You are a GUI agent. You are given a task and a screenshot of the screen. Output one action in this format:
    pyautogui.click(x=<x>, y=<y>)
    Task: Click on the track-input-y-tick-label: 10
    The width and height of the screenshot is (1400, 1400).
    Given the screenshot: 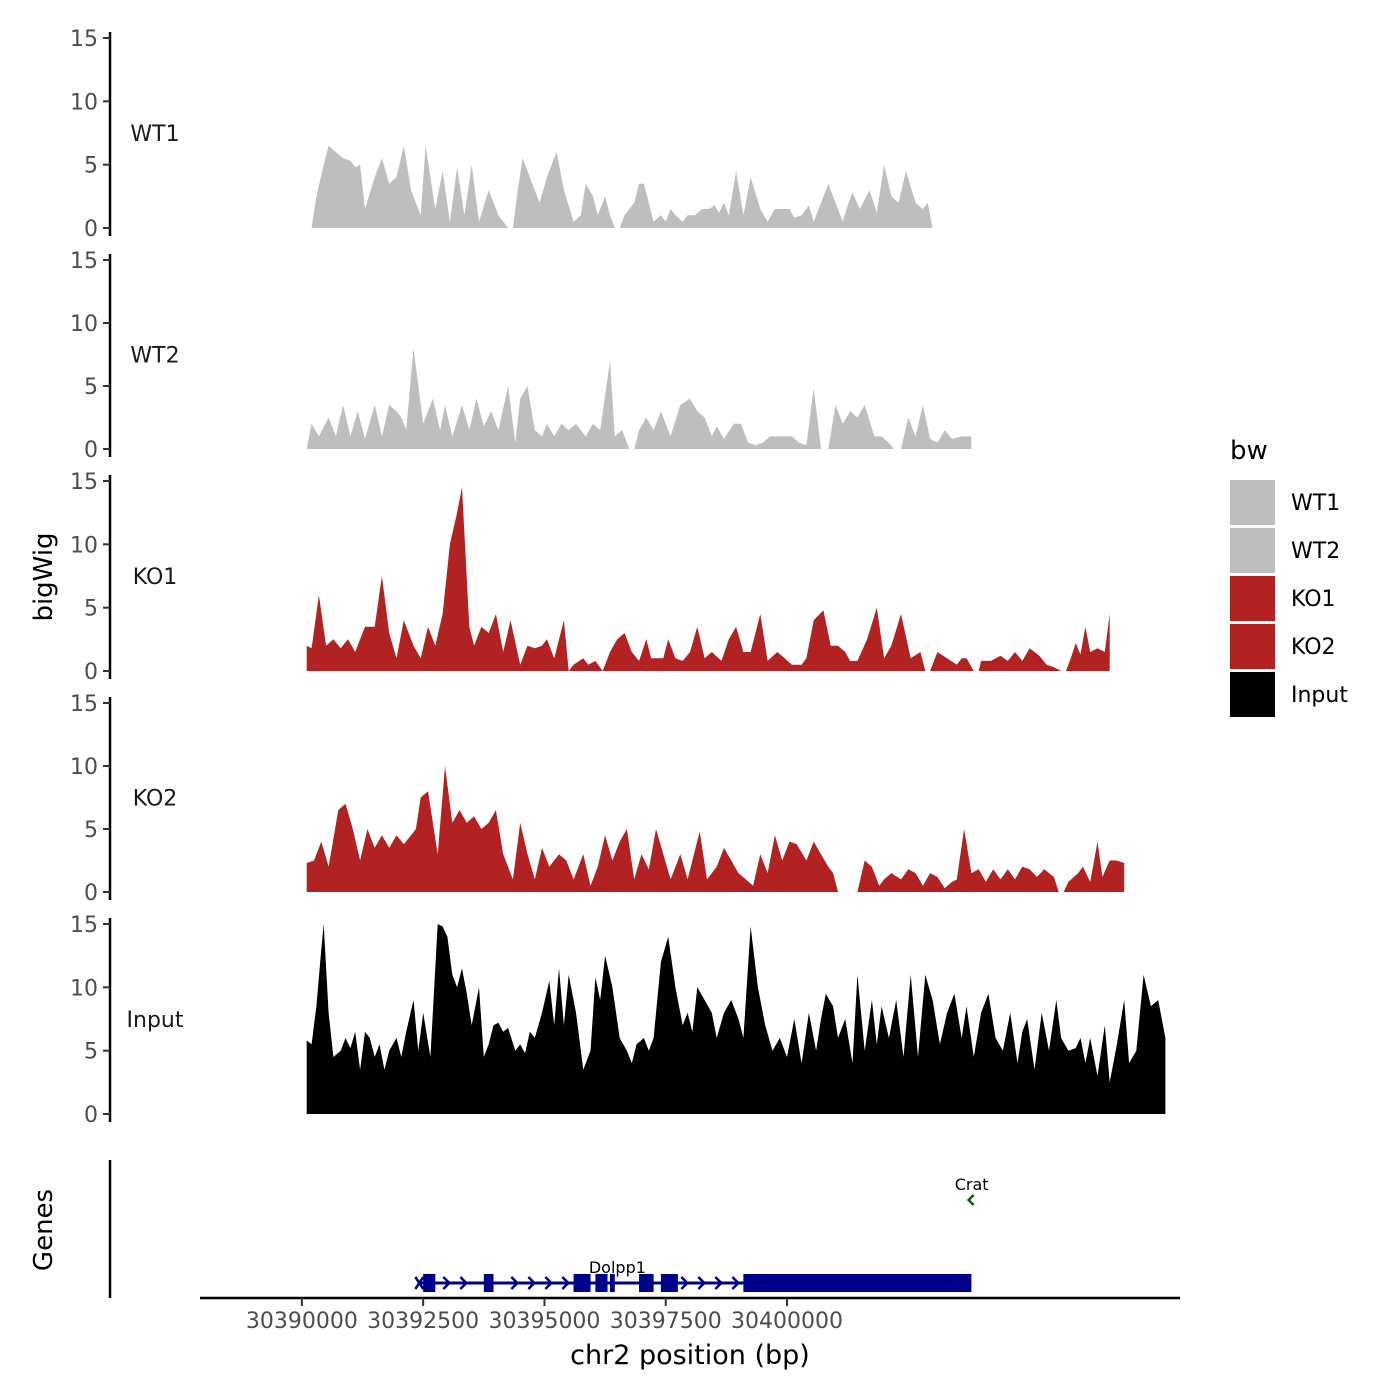 What is the action you would take?
    pyautogui.click(x=84, y=988)
    